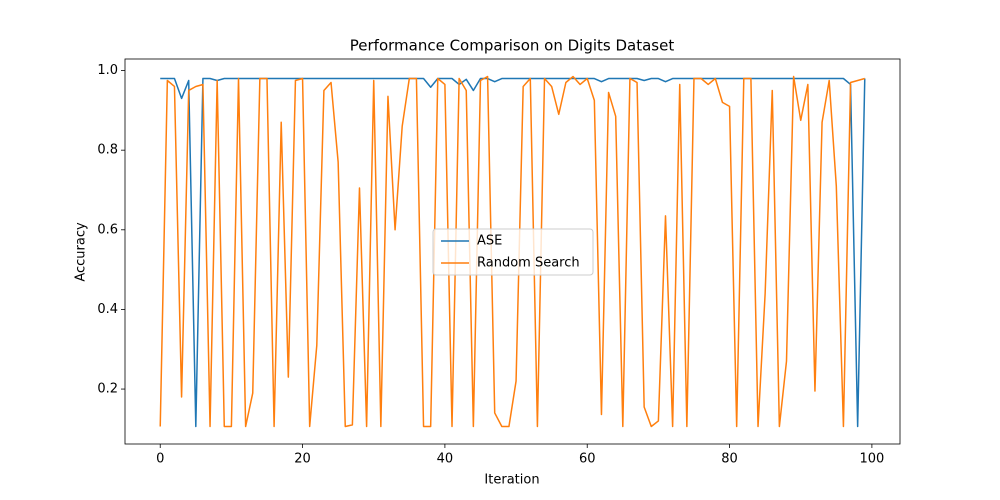 Image resolution: width=1000 pixels, height=500 pixels. What do you see at coordinates (489, 241) in the screenshot?
I see `legend-label: ASE` at bounding box center [489, 241].